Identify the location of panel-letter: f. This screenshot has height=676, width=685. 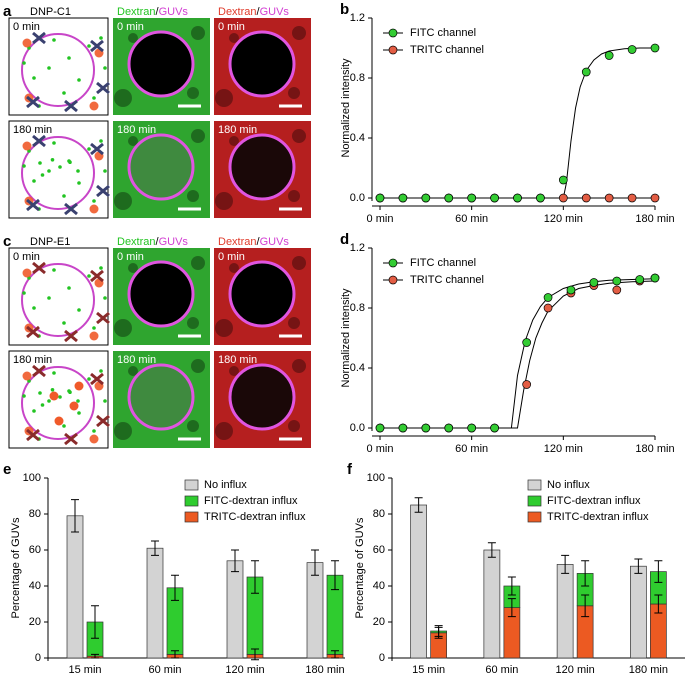
(350, 469).